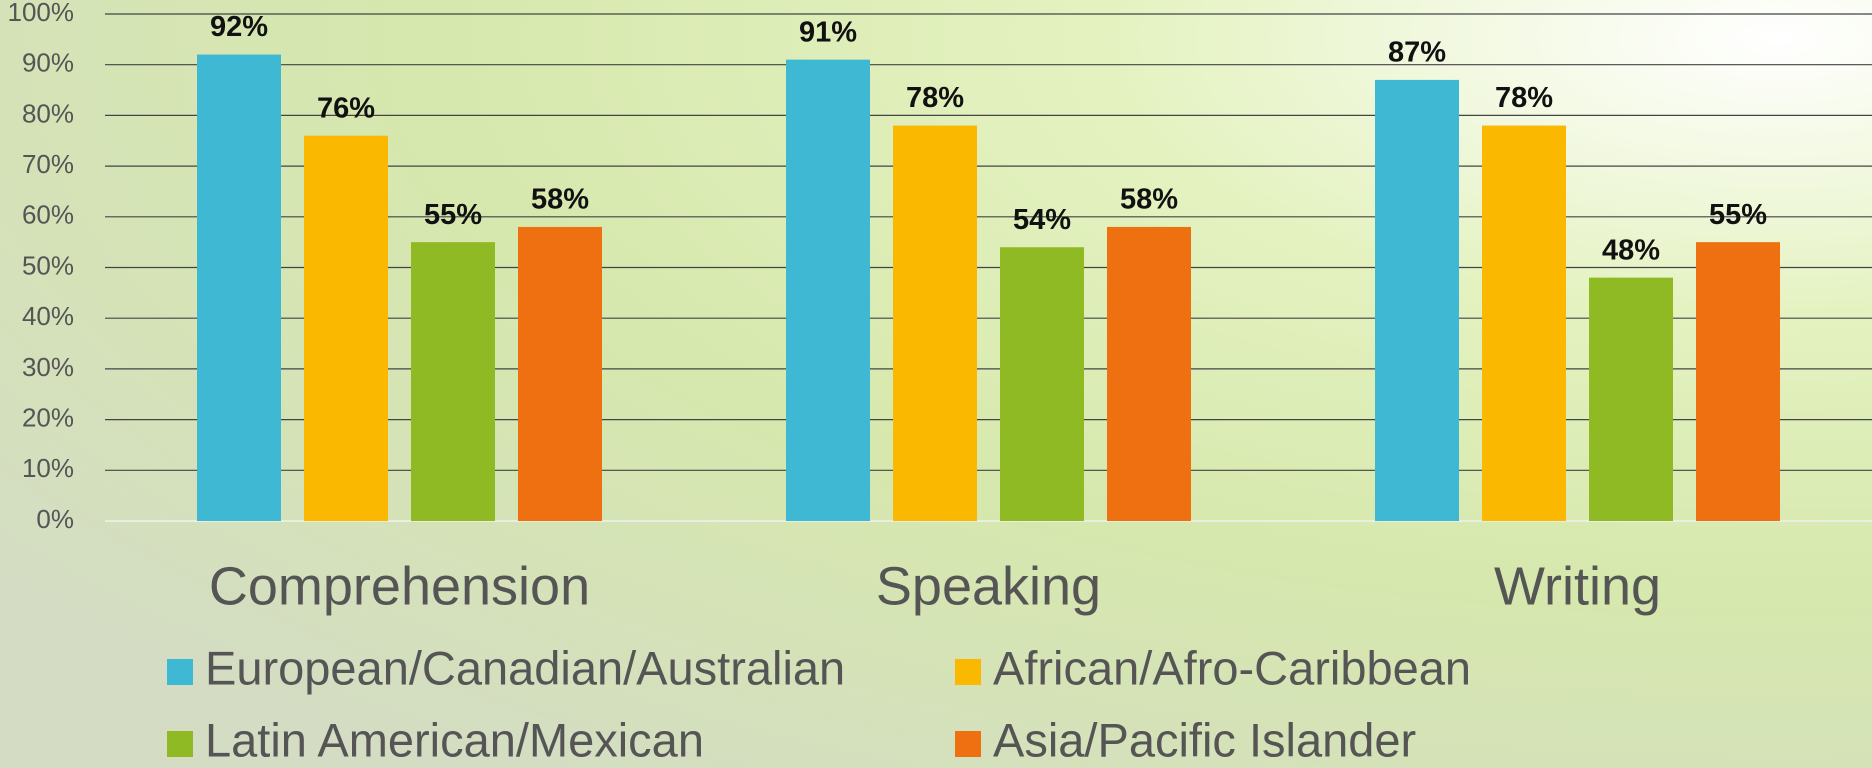  Describe the element at coordinates (1204, 739) in the screenshot. I see `legend-label: Asia/Pacific Islander` at that location.